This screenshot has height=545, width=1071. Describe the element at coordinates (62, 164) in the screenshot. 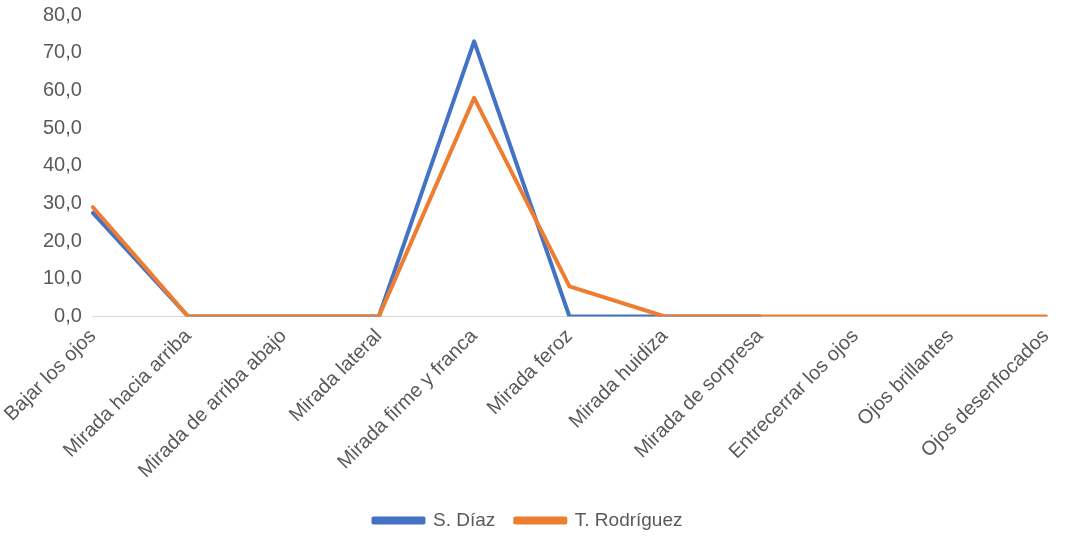

I see `y-tick-label: 40,0` at that location.